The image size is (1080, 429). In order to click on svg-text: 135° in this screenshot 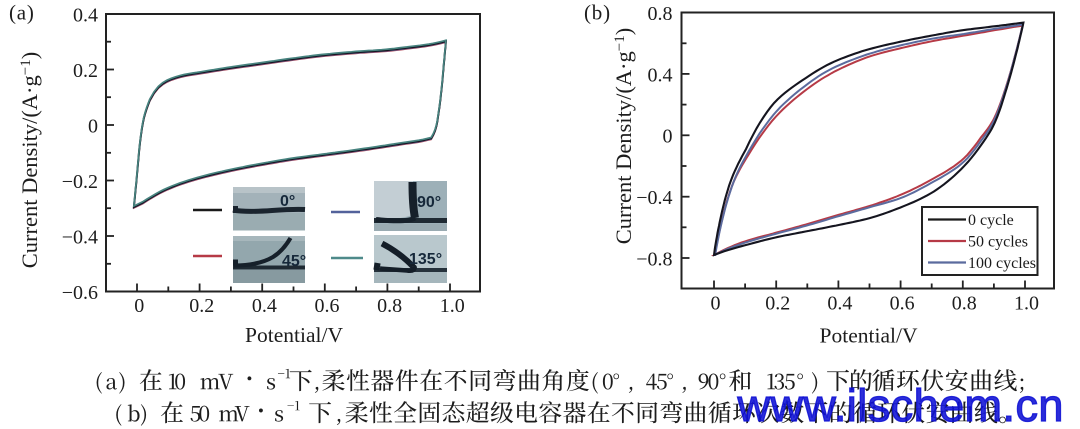, I will do `click(425, 259)`.